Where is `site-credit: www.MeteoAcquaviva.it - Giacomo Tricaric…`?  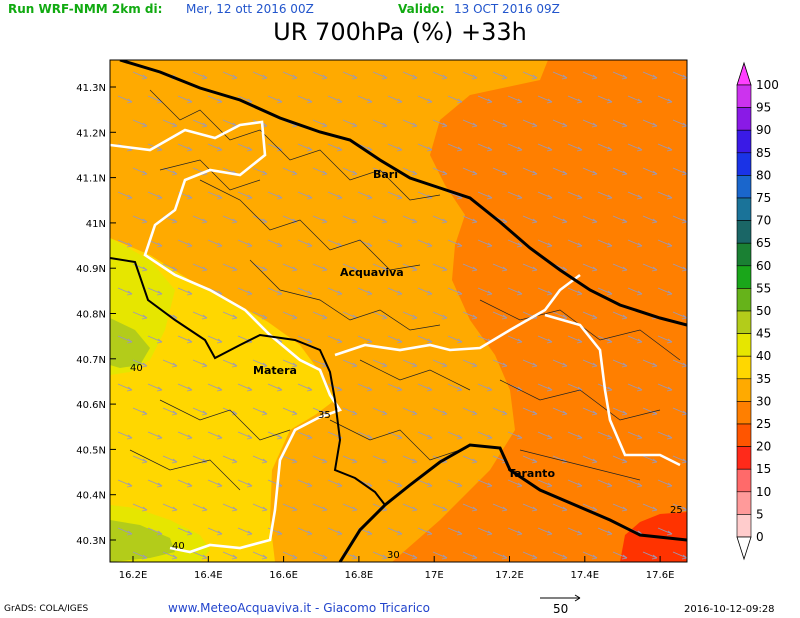 site-credit: www.MeteoAcquaviva.it - Giacomo Tricaric… is located at coordinates (299, 608).